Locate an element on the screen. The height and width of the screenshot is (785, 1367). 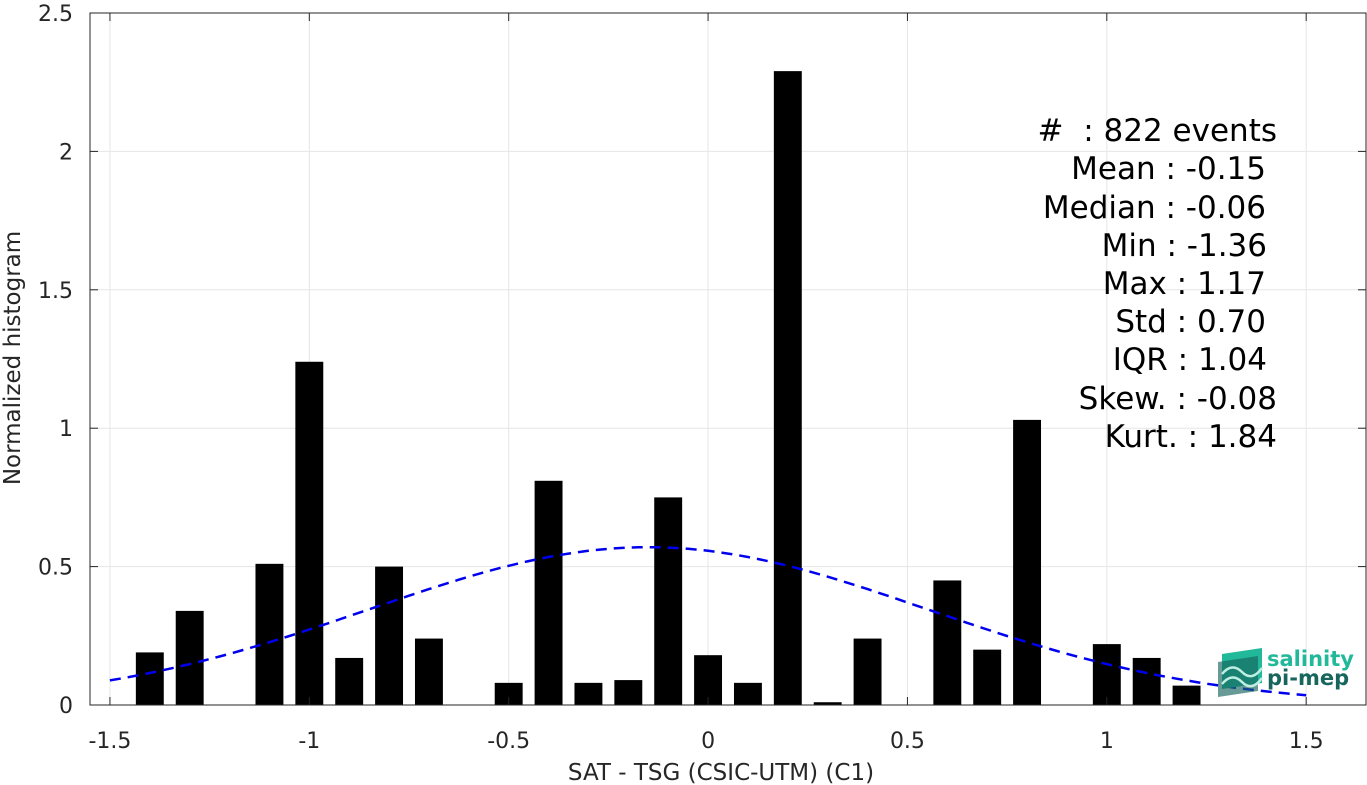
stat-min: Min : -1.36 is located at coordinates (1184, 246).